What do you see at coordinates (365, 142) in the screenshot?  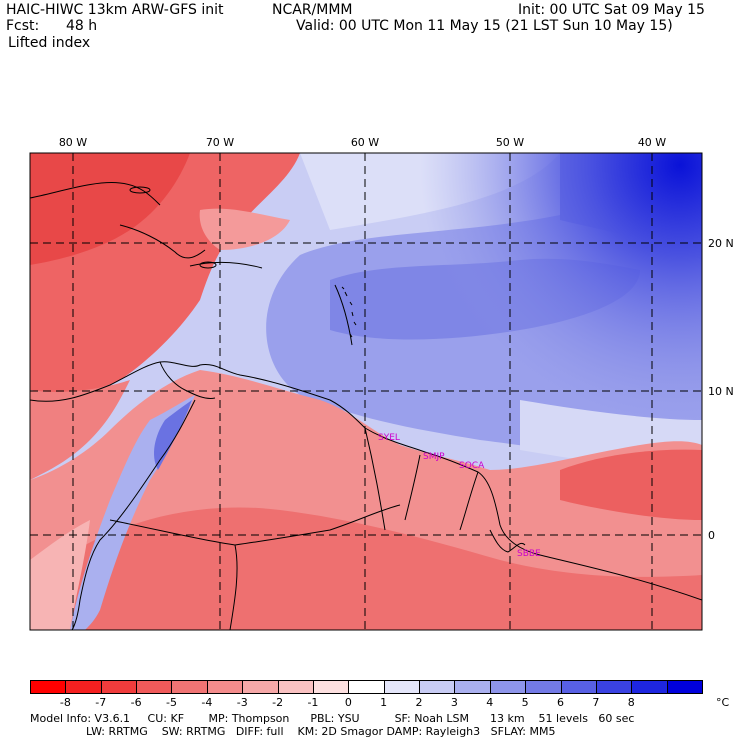 I see `lon-label: 60 W` at bounding box center [365, 142].